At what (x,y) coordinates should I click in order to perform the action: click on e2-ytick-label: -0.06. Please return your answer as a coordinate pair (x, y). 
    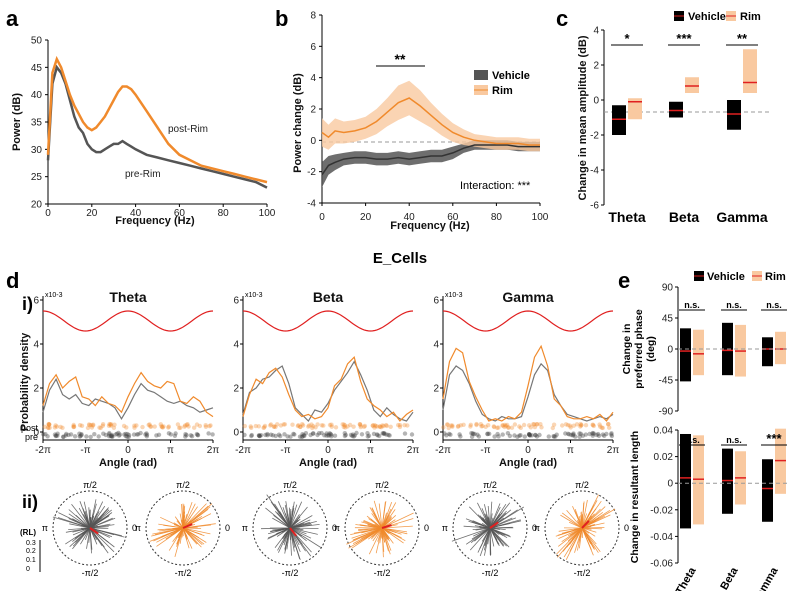
    Looking at the image, I should click on (661, 564).